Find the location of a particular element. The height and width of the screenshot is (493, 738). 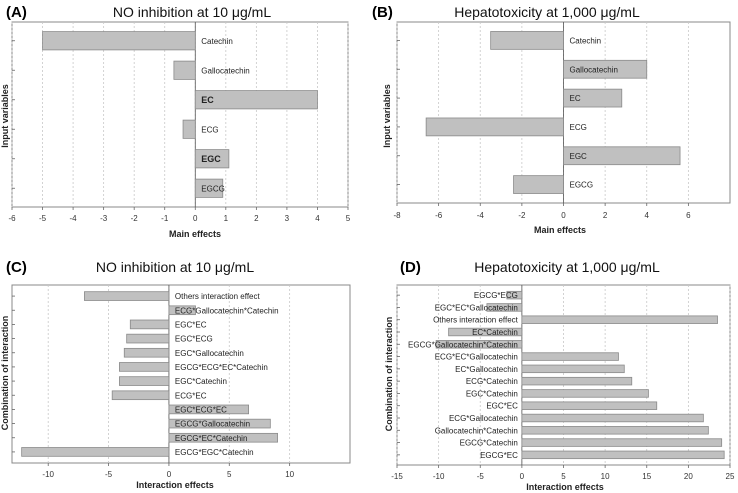

panel-a-xtick-label: 0 is located at coordinates (195, 218).